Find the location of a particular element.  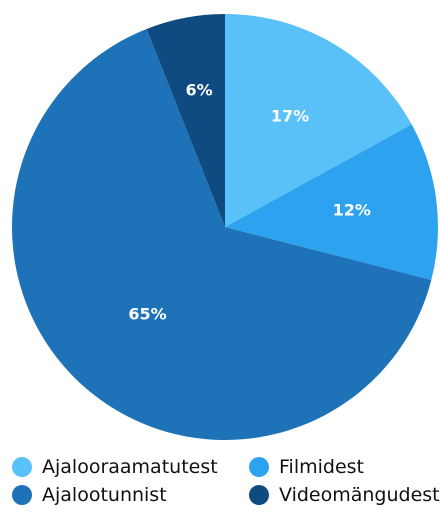

legend-item-ajalooraamatutest: Ajalooraamatutest is located at coordinates (115, 467).